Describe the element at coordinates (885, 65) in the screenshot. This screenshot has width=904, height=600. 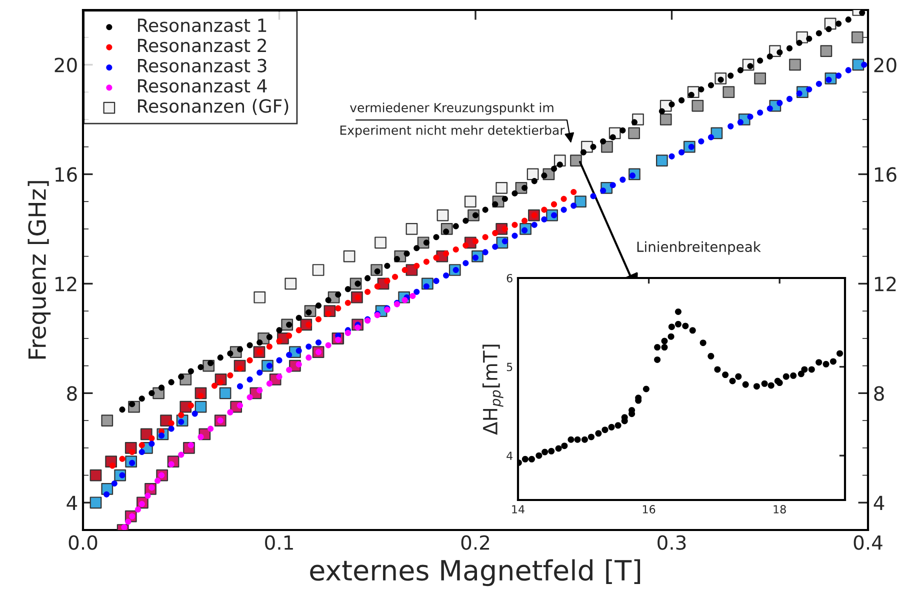
I see `y2-tick-label: 20` at that location.